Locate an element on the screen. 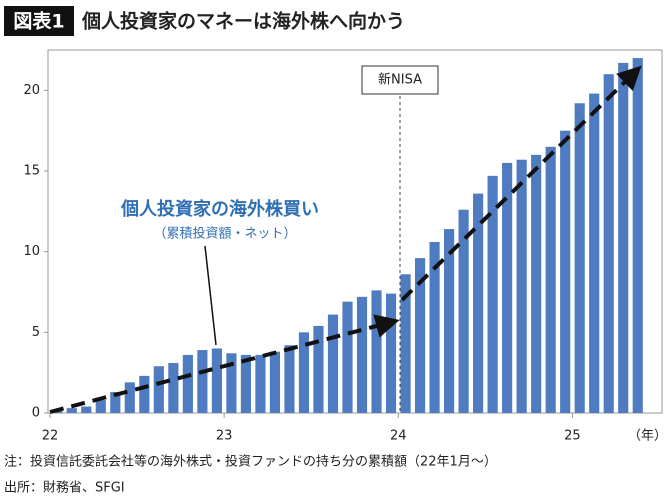 This screenshot has height=504, width=670. pointer is located at coordinates (210, 295).